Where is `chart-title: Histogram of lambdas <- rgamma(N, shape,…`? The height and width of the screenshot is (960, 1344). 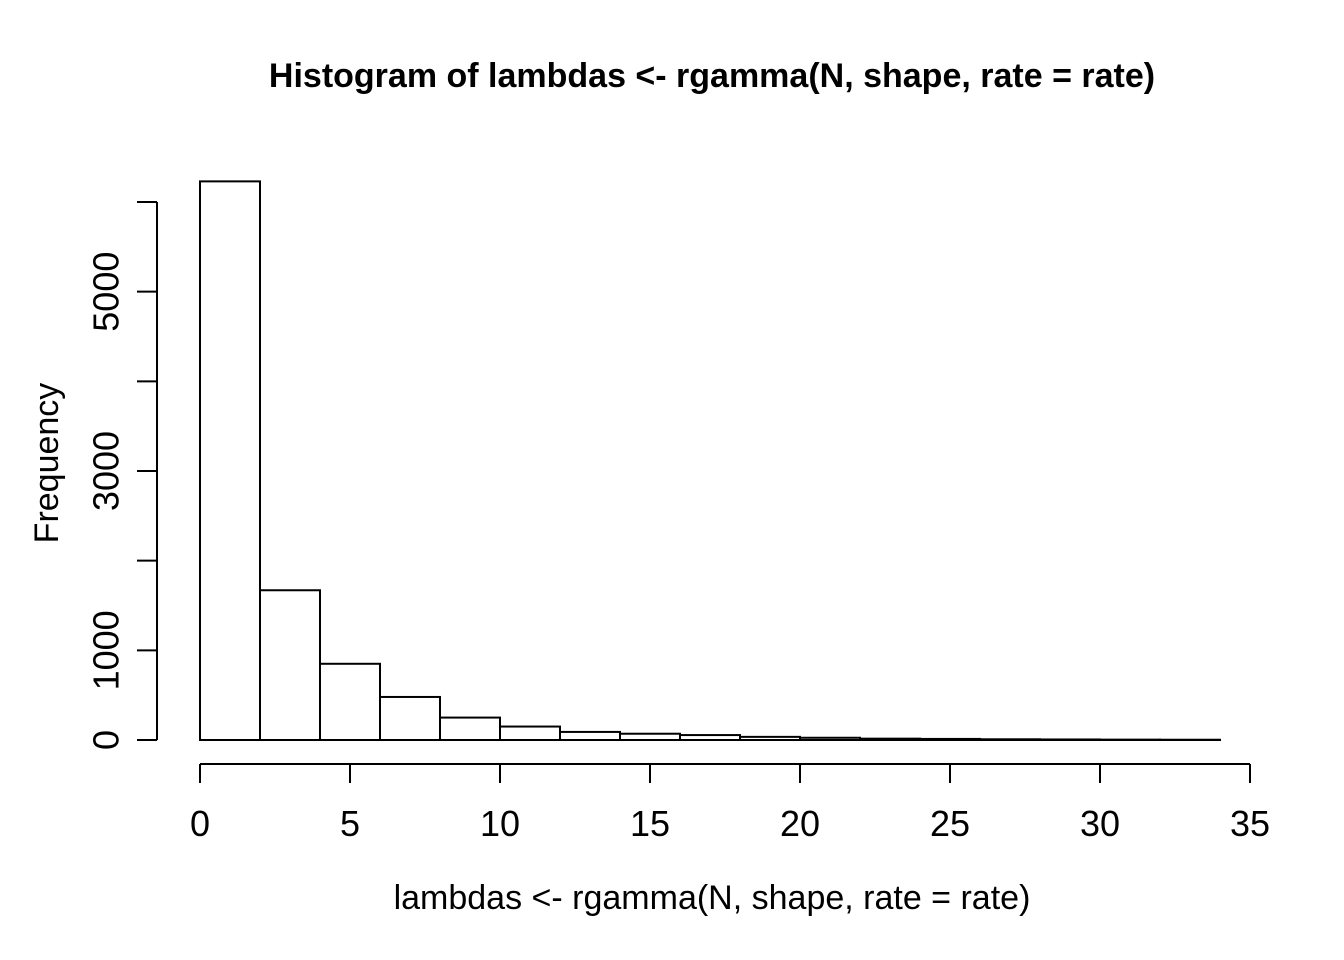
chart-title: Histogram of lambdas <- rgamma(N, shape,… is located at coordinates (712, 76).